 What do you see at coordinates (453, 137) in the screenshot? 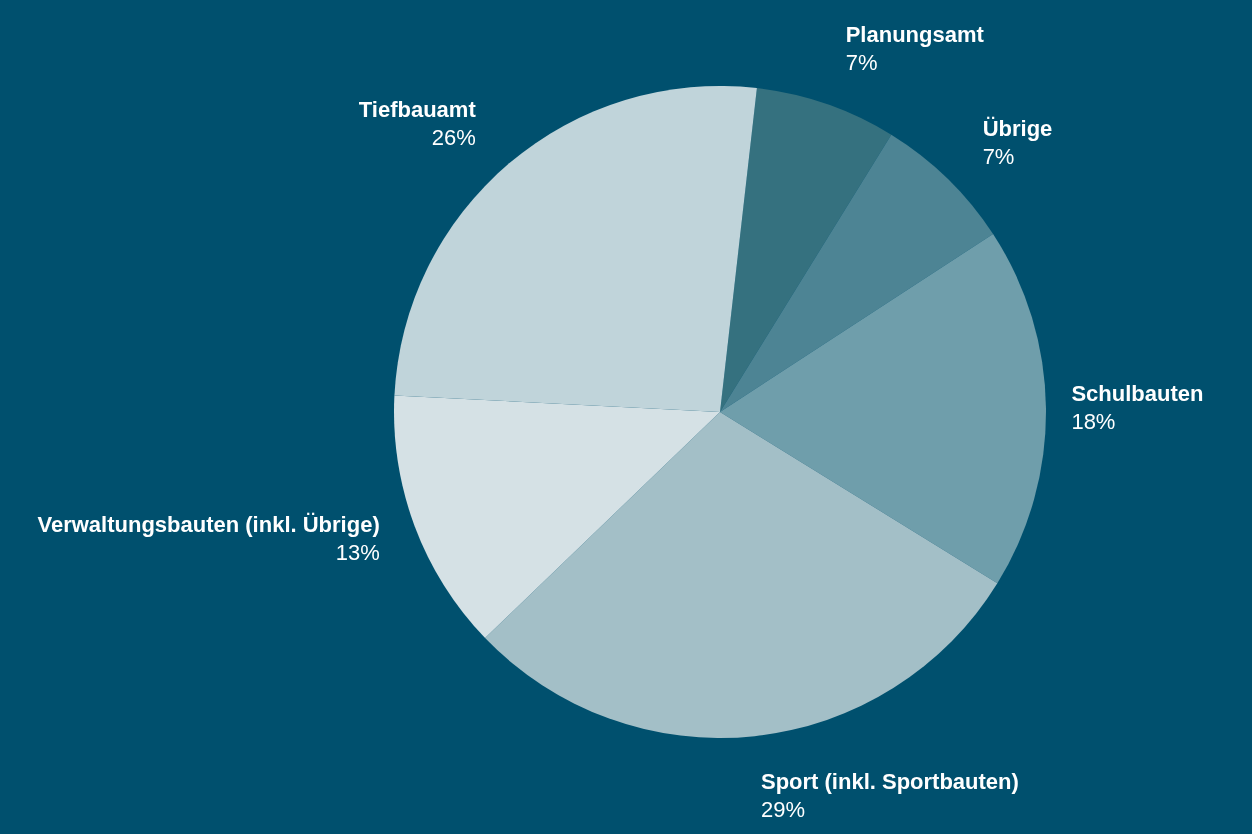
I see `data-label: 26%` at bounding box center [453, 137].